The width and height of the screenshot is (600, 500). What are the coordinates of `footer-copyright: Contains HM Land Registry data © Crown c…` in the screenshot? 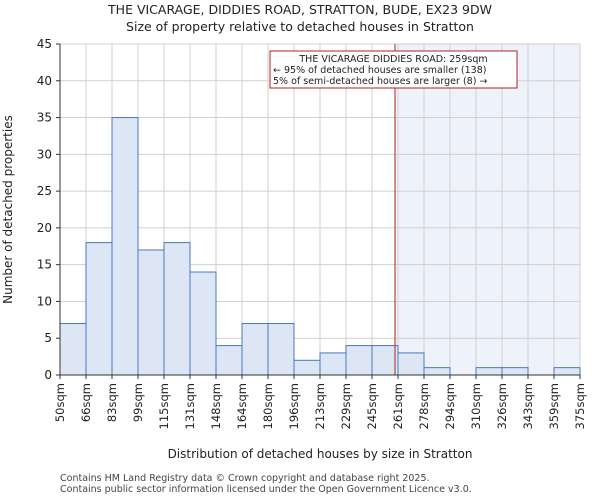 It's located at (245, 478).